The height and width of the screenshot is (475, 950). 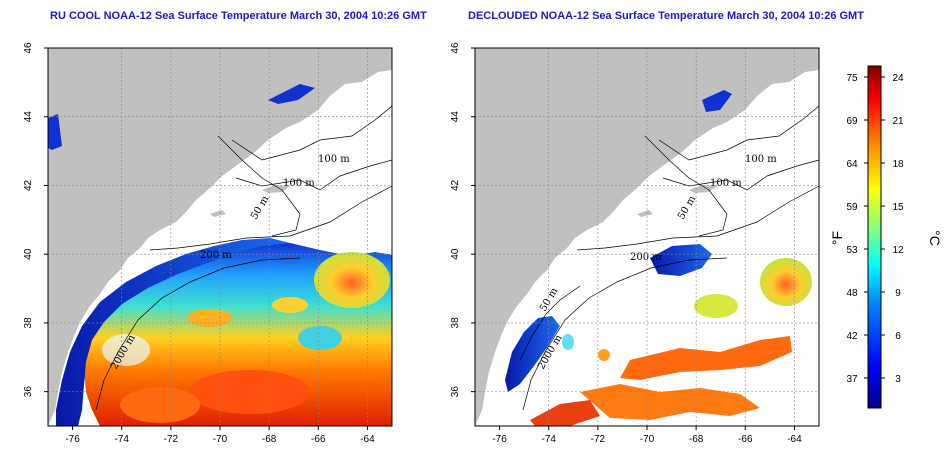 I want to click on colorbar-c-tick-label: 9, so click(x=898, y=293).